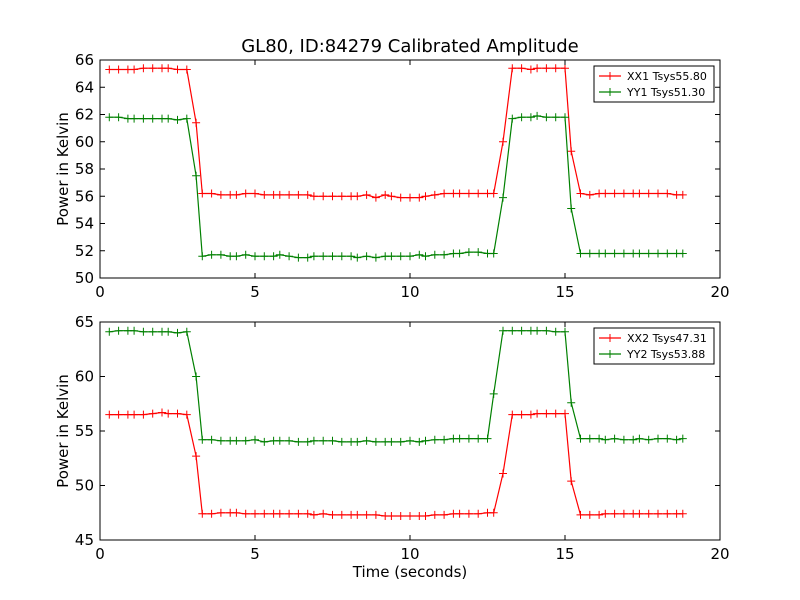 This screenshot has width=800, height=600. What do you see at coordinates (84, 115) in the screenshot?
I see `y-tick-label: 62` at bounding box center [84, 115].